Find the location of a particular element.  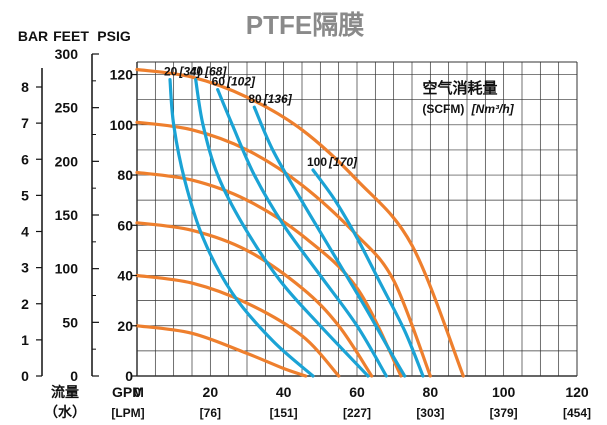

psig-tick-label: 80 is located at coordinates (125, 175).